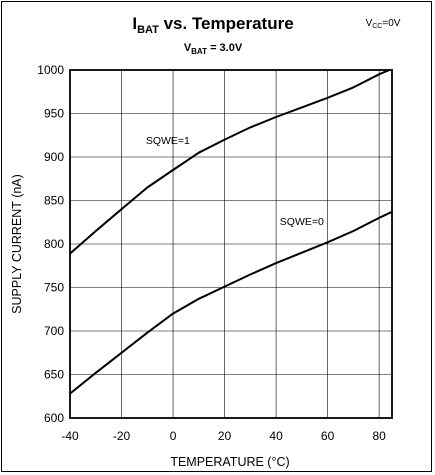 The width and height of the screenshot is (435, 475). Describe the element at coordinates (122, 436) in the screenshot. I see `x-tick-label: -20` at that location.